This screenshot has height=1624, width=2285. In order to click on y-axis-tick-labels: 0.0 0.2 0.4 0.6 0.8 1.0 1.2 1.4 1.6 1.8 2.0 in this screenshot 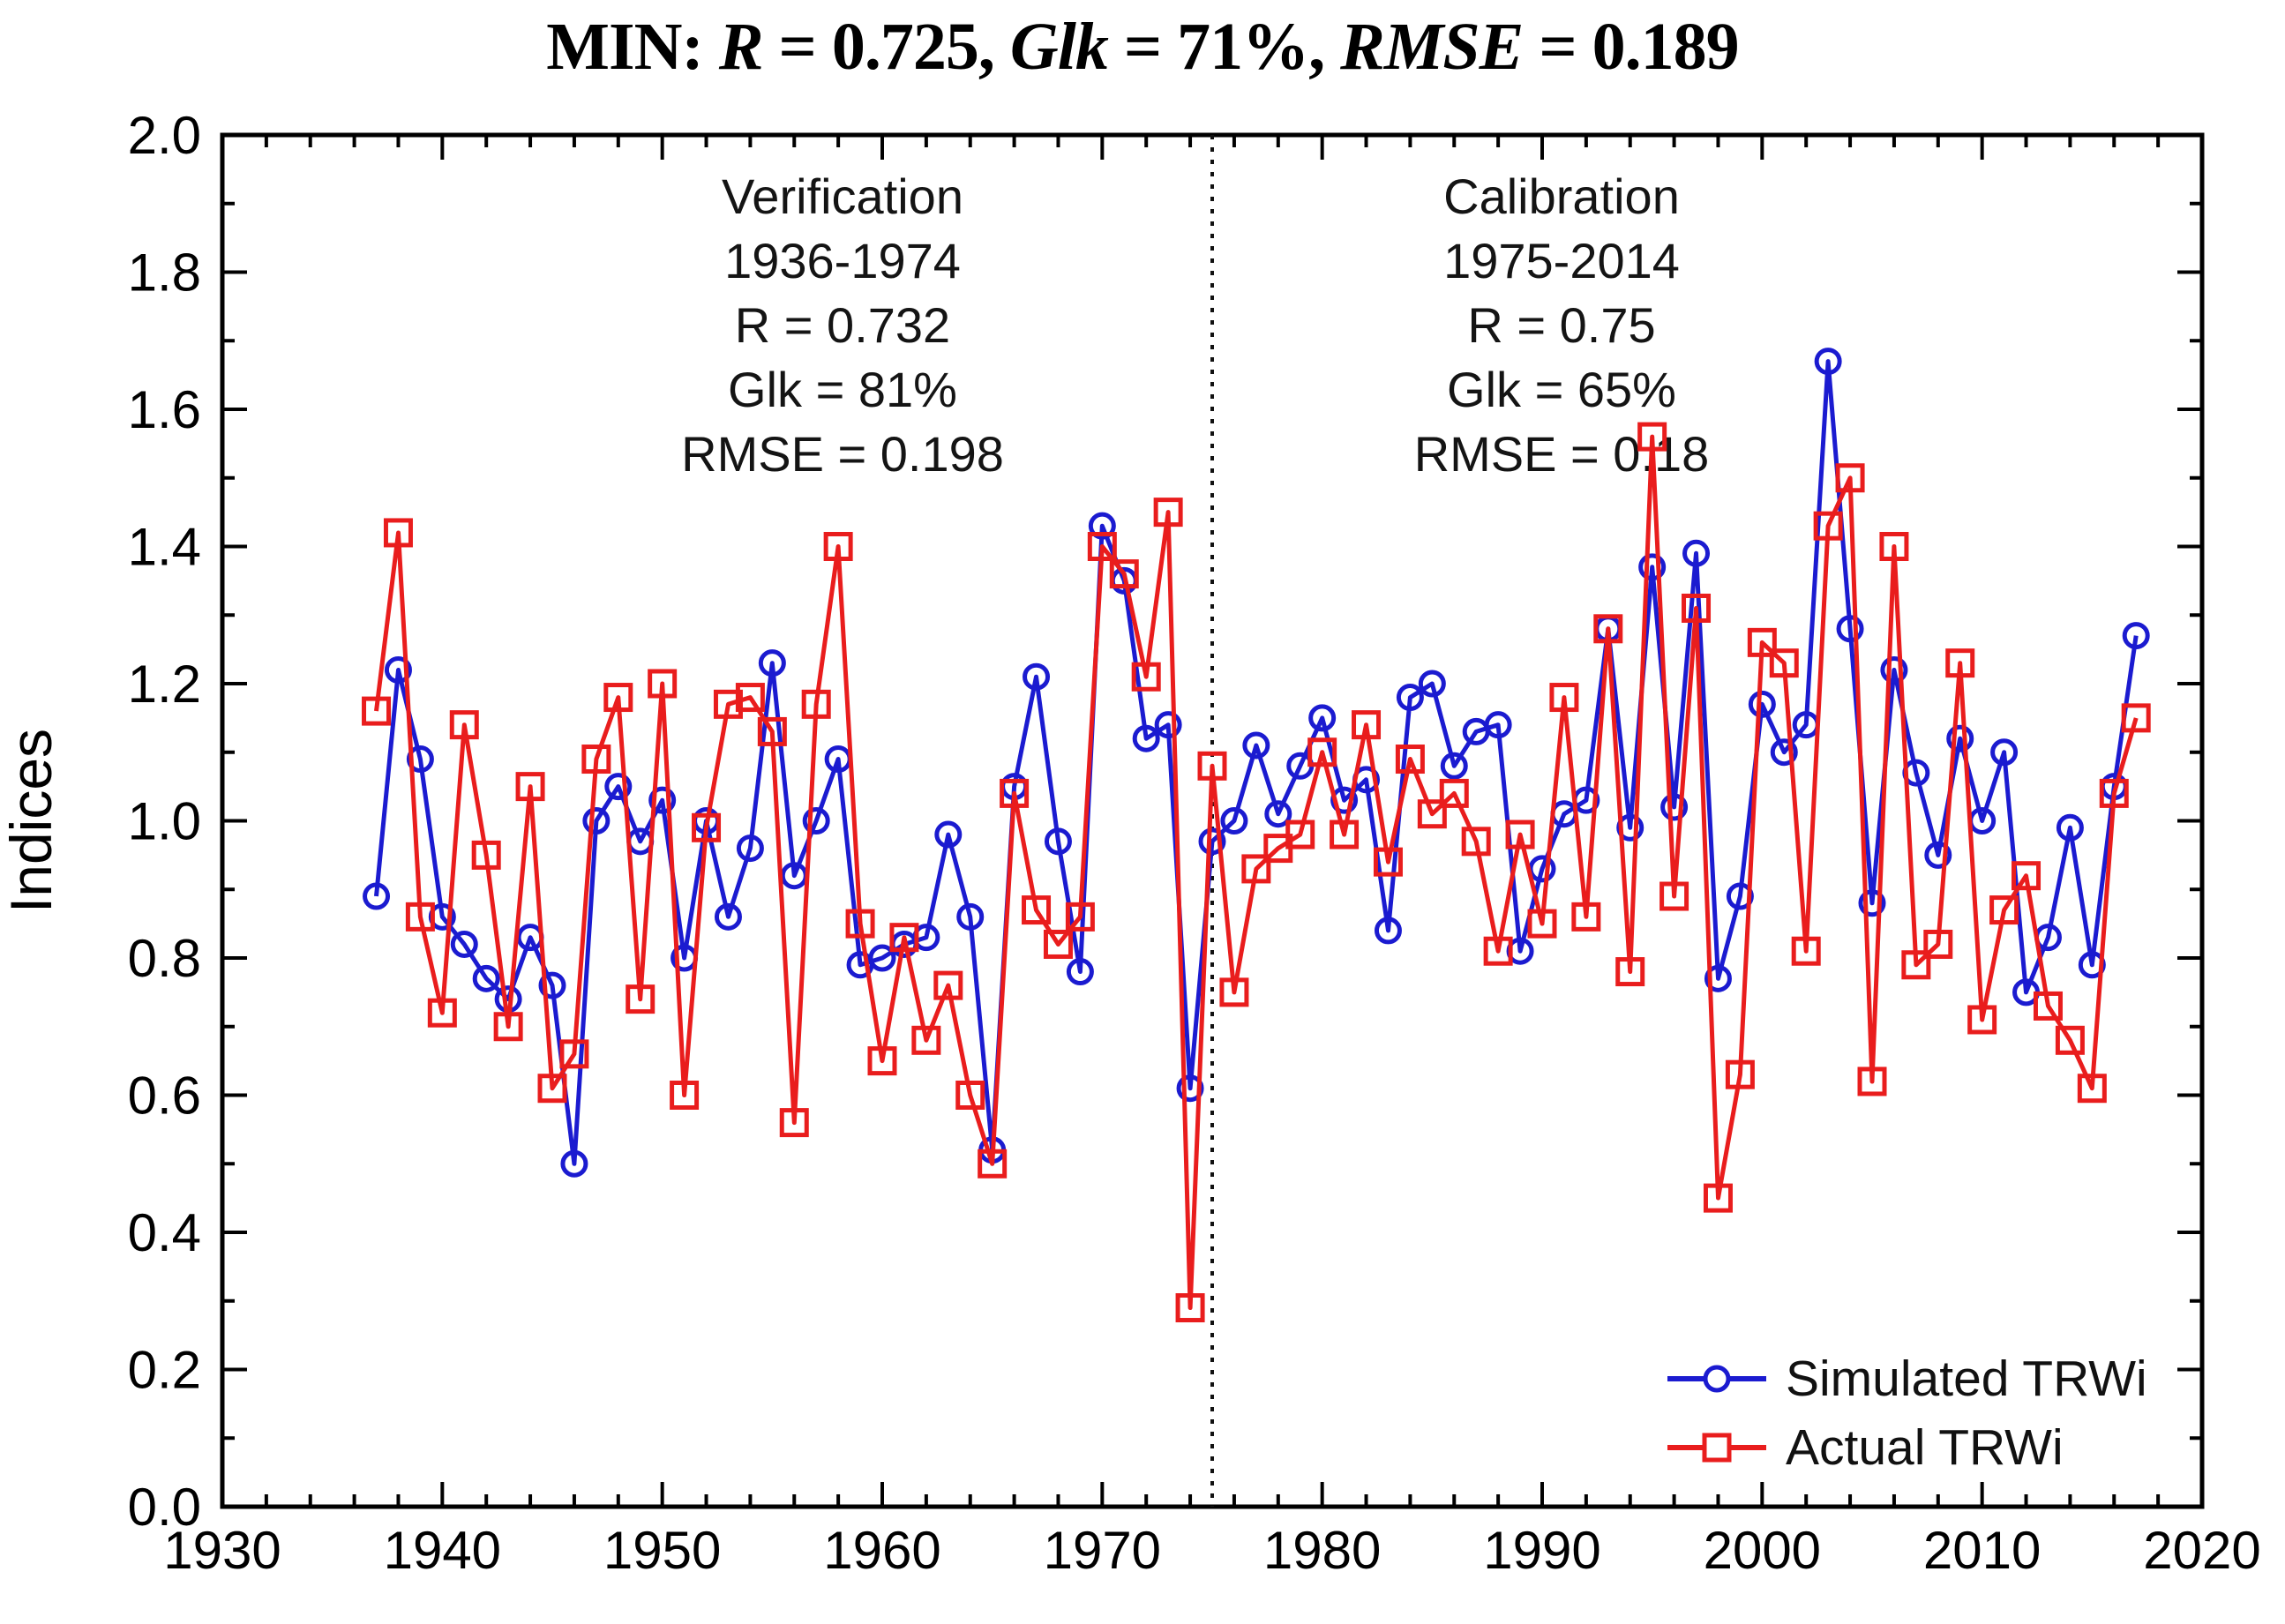, I will do `click(164, 821)`.